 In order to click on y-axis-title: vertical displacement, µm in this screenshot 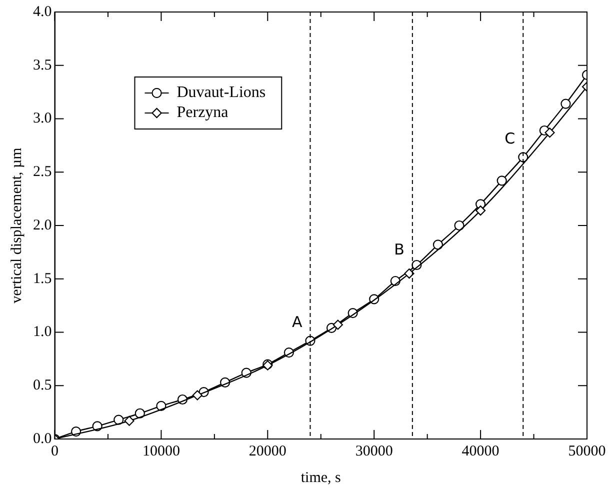, I will do `click(16, 225)`.